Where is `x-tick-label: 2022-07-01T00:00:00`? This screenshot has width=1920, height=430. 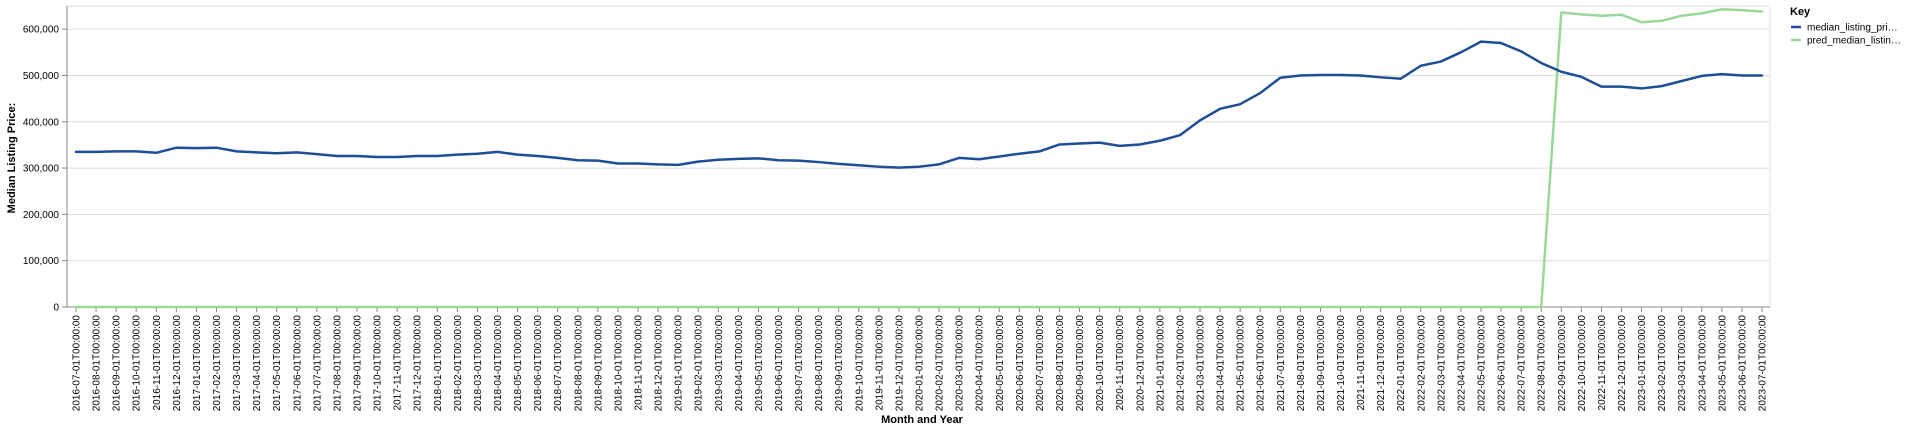
x-tick-label: 2022-07-01T00:00:00 is located at coordinates (1522, 363).